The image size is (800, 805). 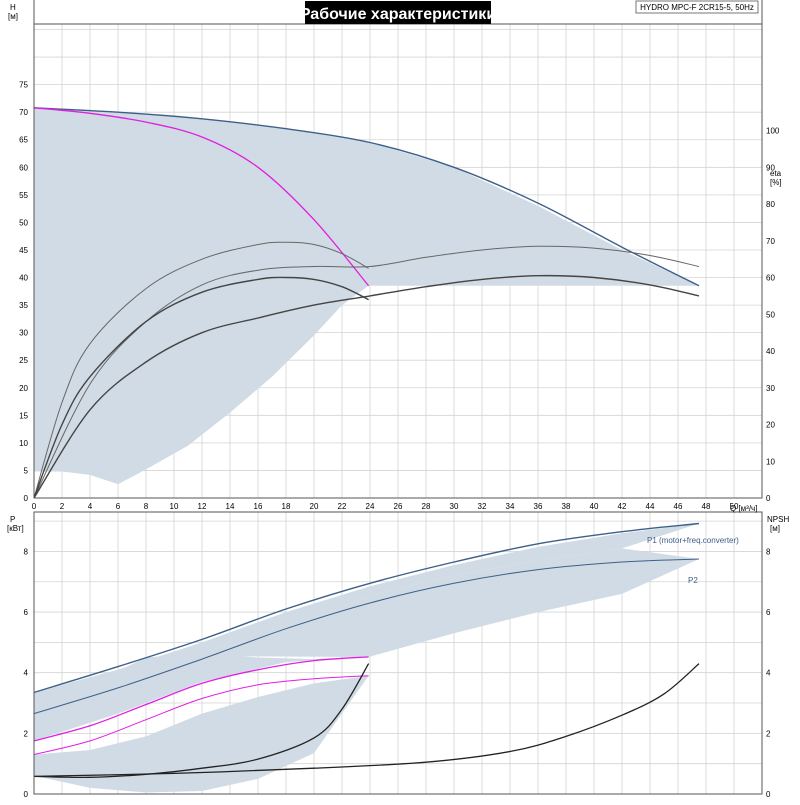 What do you see at coordinates (768, 733) in the screenshot?
I see `y-tick-label-right-bottom: 2` at bounding box center [768, 733].